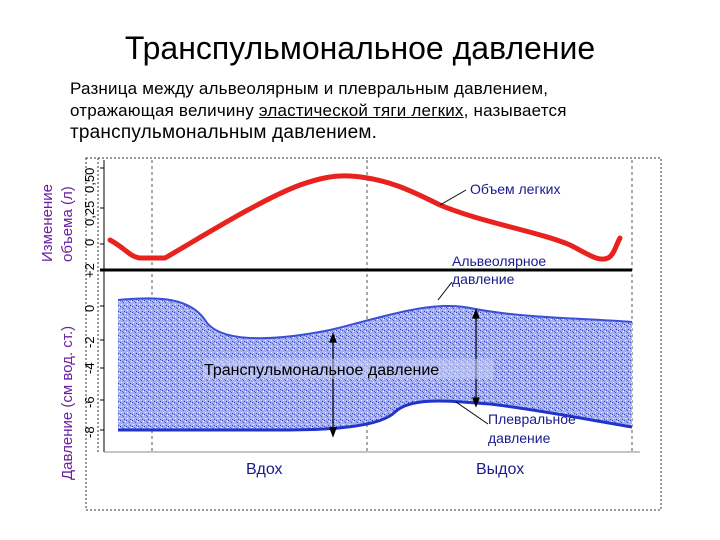 The width and height of the screenshot is (720, 540). What do you see at coordinates (365, 217) in the screenshot?
I see `lung-volume-curve` at bounding box center [365, 217].